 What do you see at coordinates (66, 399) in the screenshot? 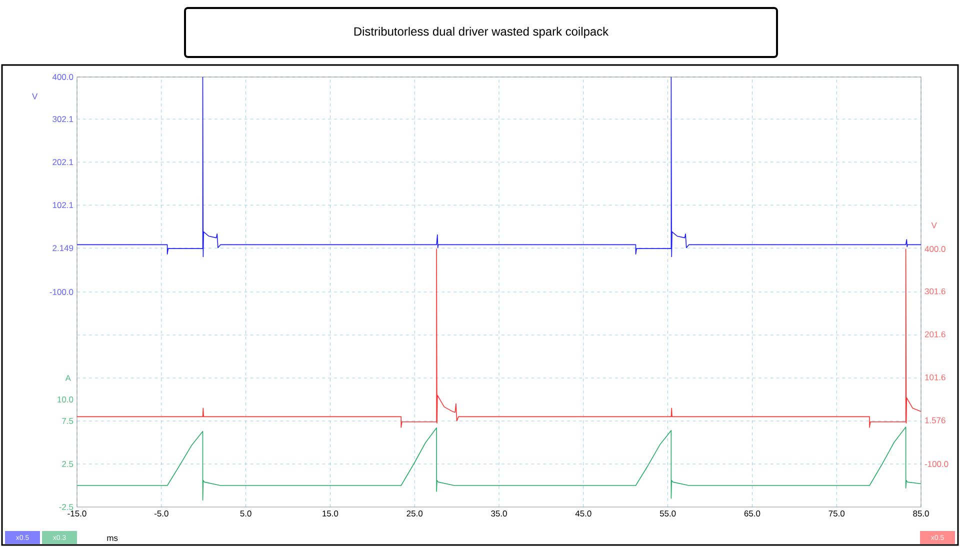
I see `y3-tick-label: 10.0` at bounding box center [66, 399].